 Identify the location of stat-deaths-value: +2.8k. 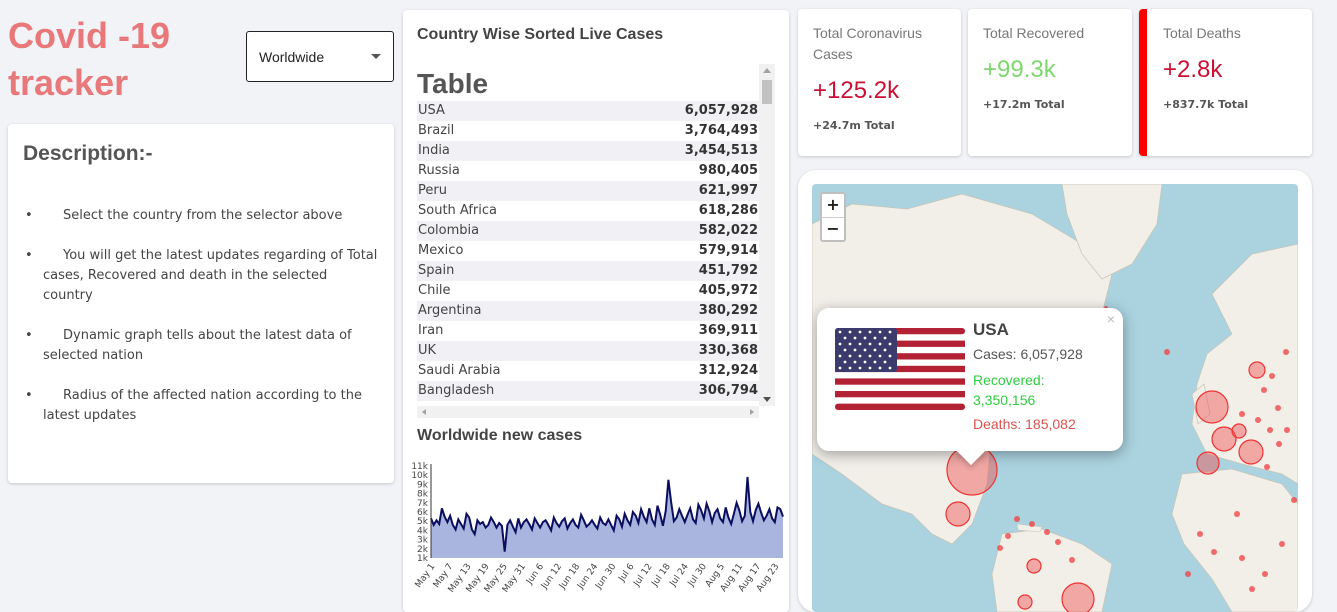
(1193, 69).